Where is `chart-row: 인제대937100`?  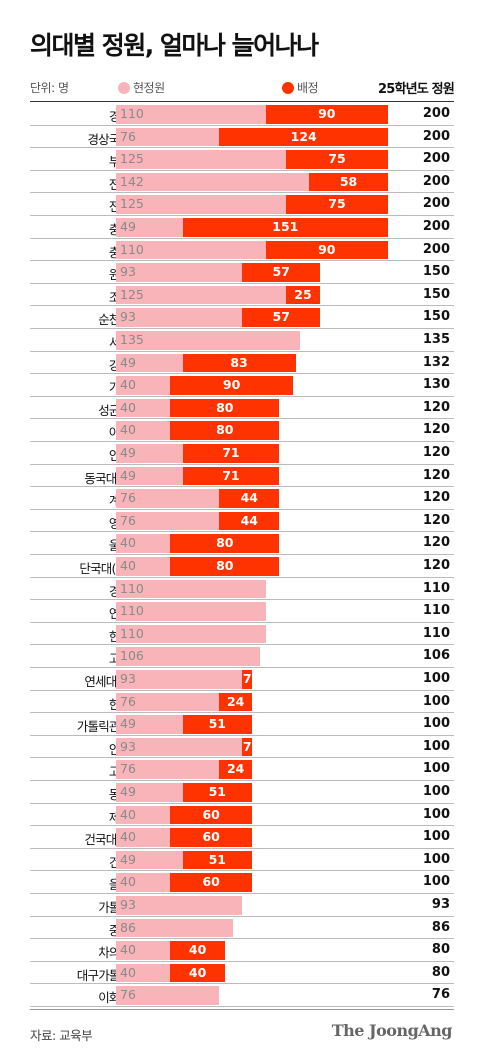 chart-row: 인제대937100 is located at coordinates (242, 747).